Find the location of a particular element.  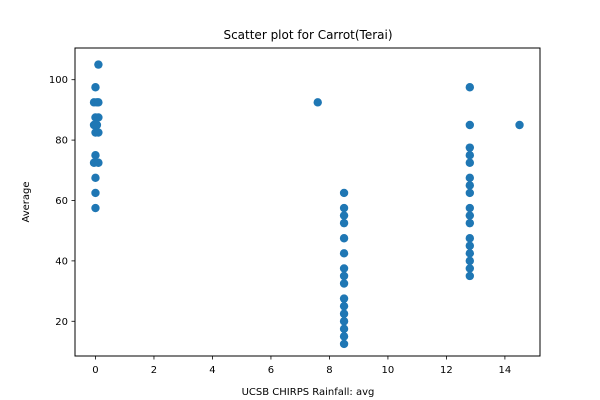

x-tick-label: 12 is located at coordinates (446, 370).